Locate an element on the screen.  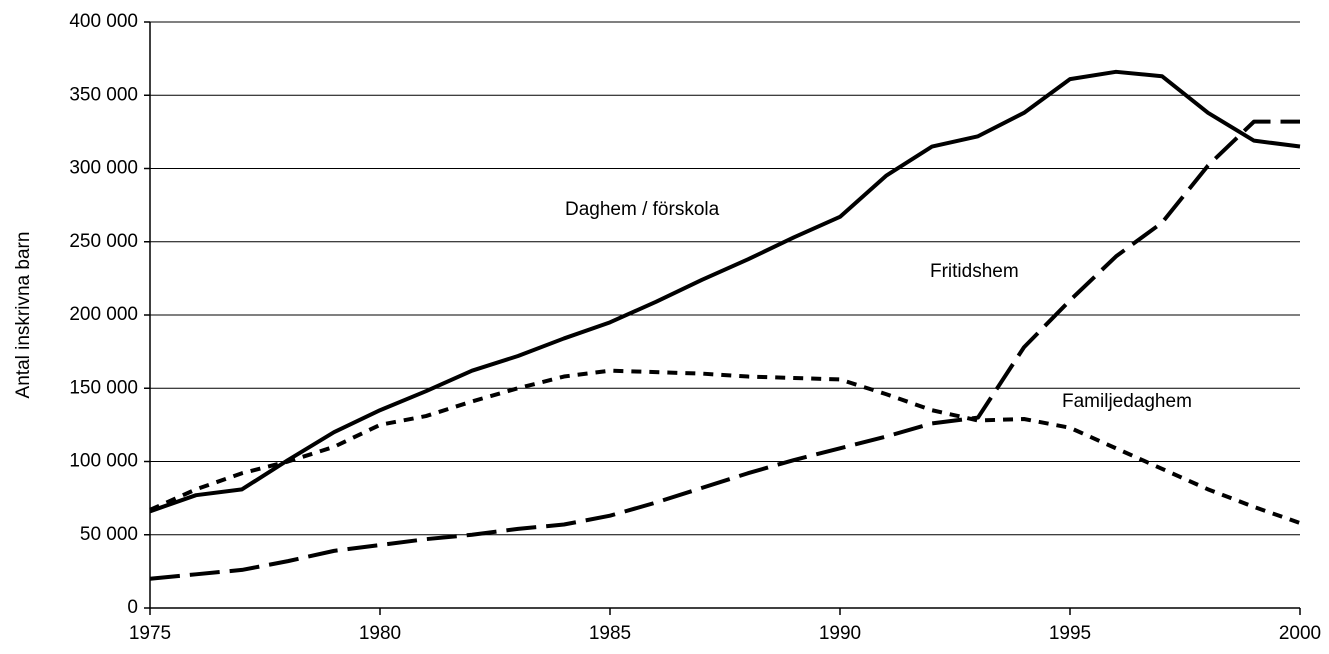
y-tick-label: 300 000 is located at coordinates (103, 168).